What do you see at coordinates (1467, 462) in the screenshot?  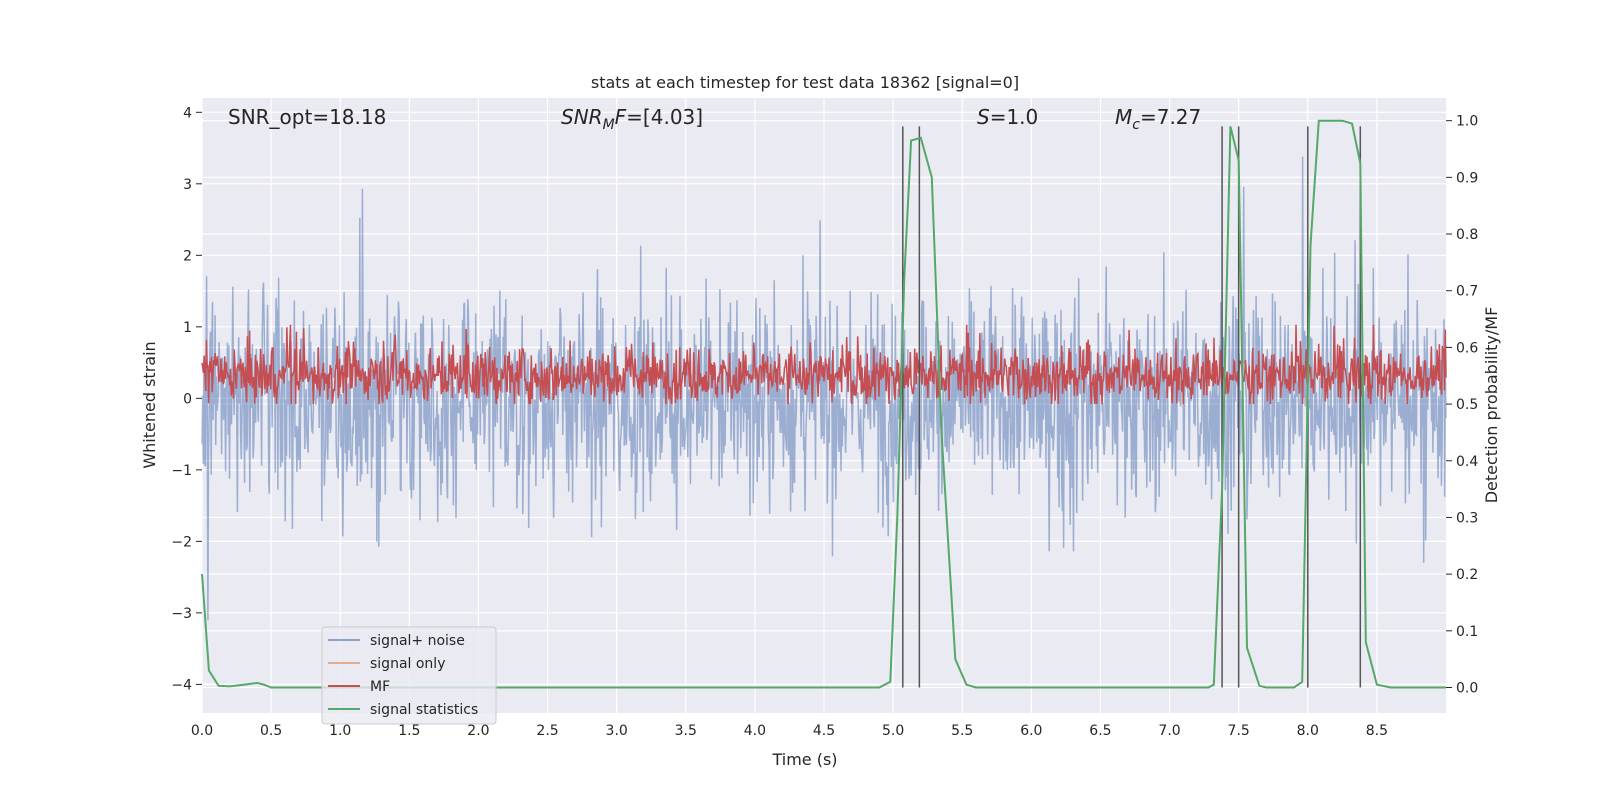 I see `y-right-tick-label: 0.4` at bounding box center [1467, 462].